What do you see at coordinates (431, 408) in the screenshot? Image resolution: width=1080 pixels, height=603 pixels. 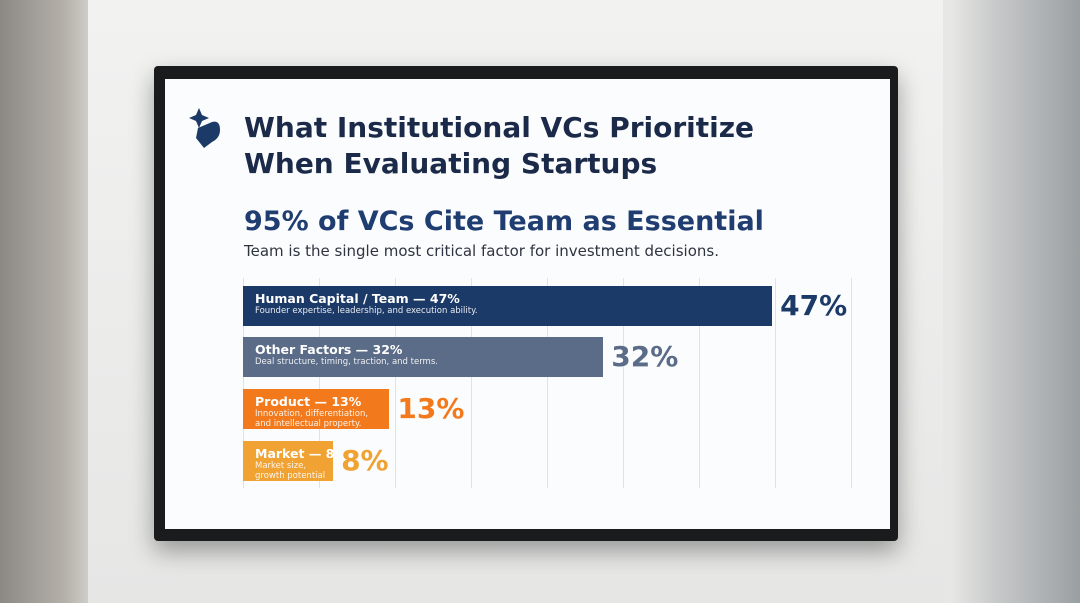 I see `value-label: 13%` at bounding box center [431, 408].